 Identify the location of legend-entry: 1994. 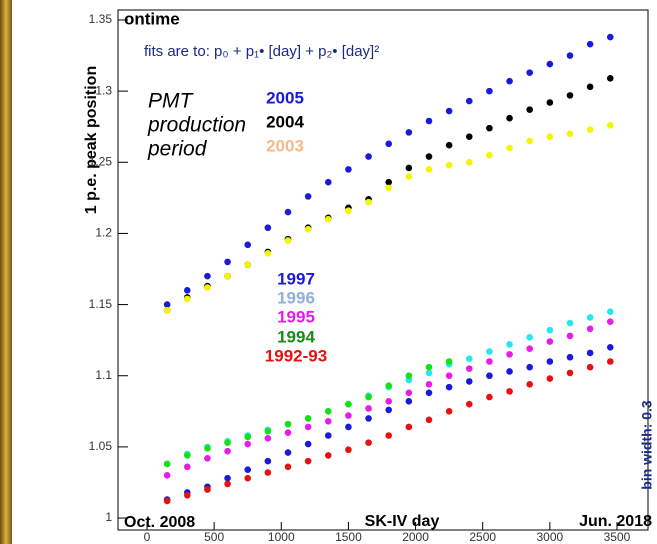
(296, 336).